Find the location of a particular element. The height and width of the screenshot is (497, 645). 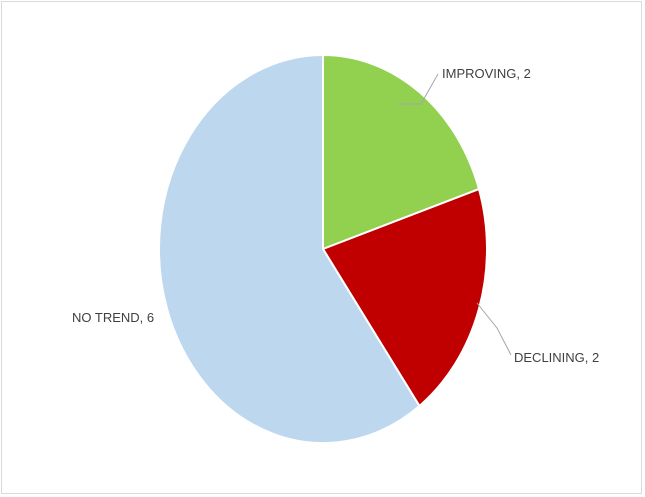

pie-slice-declining is located at coordinates (404, 297).